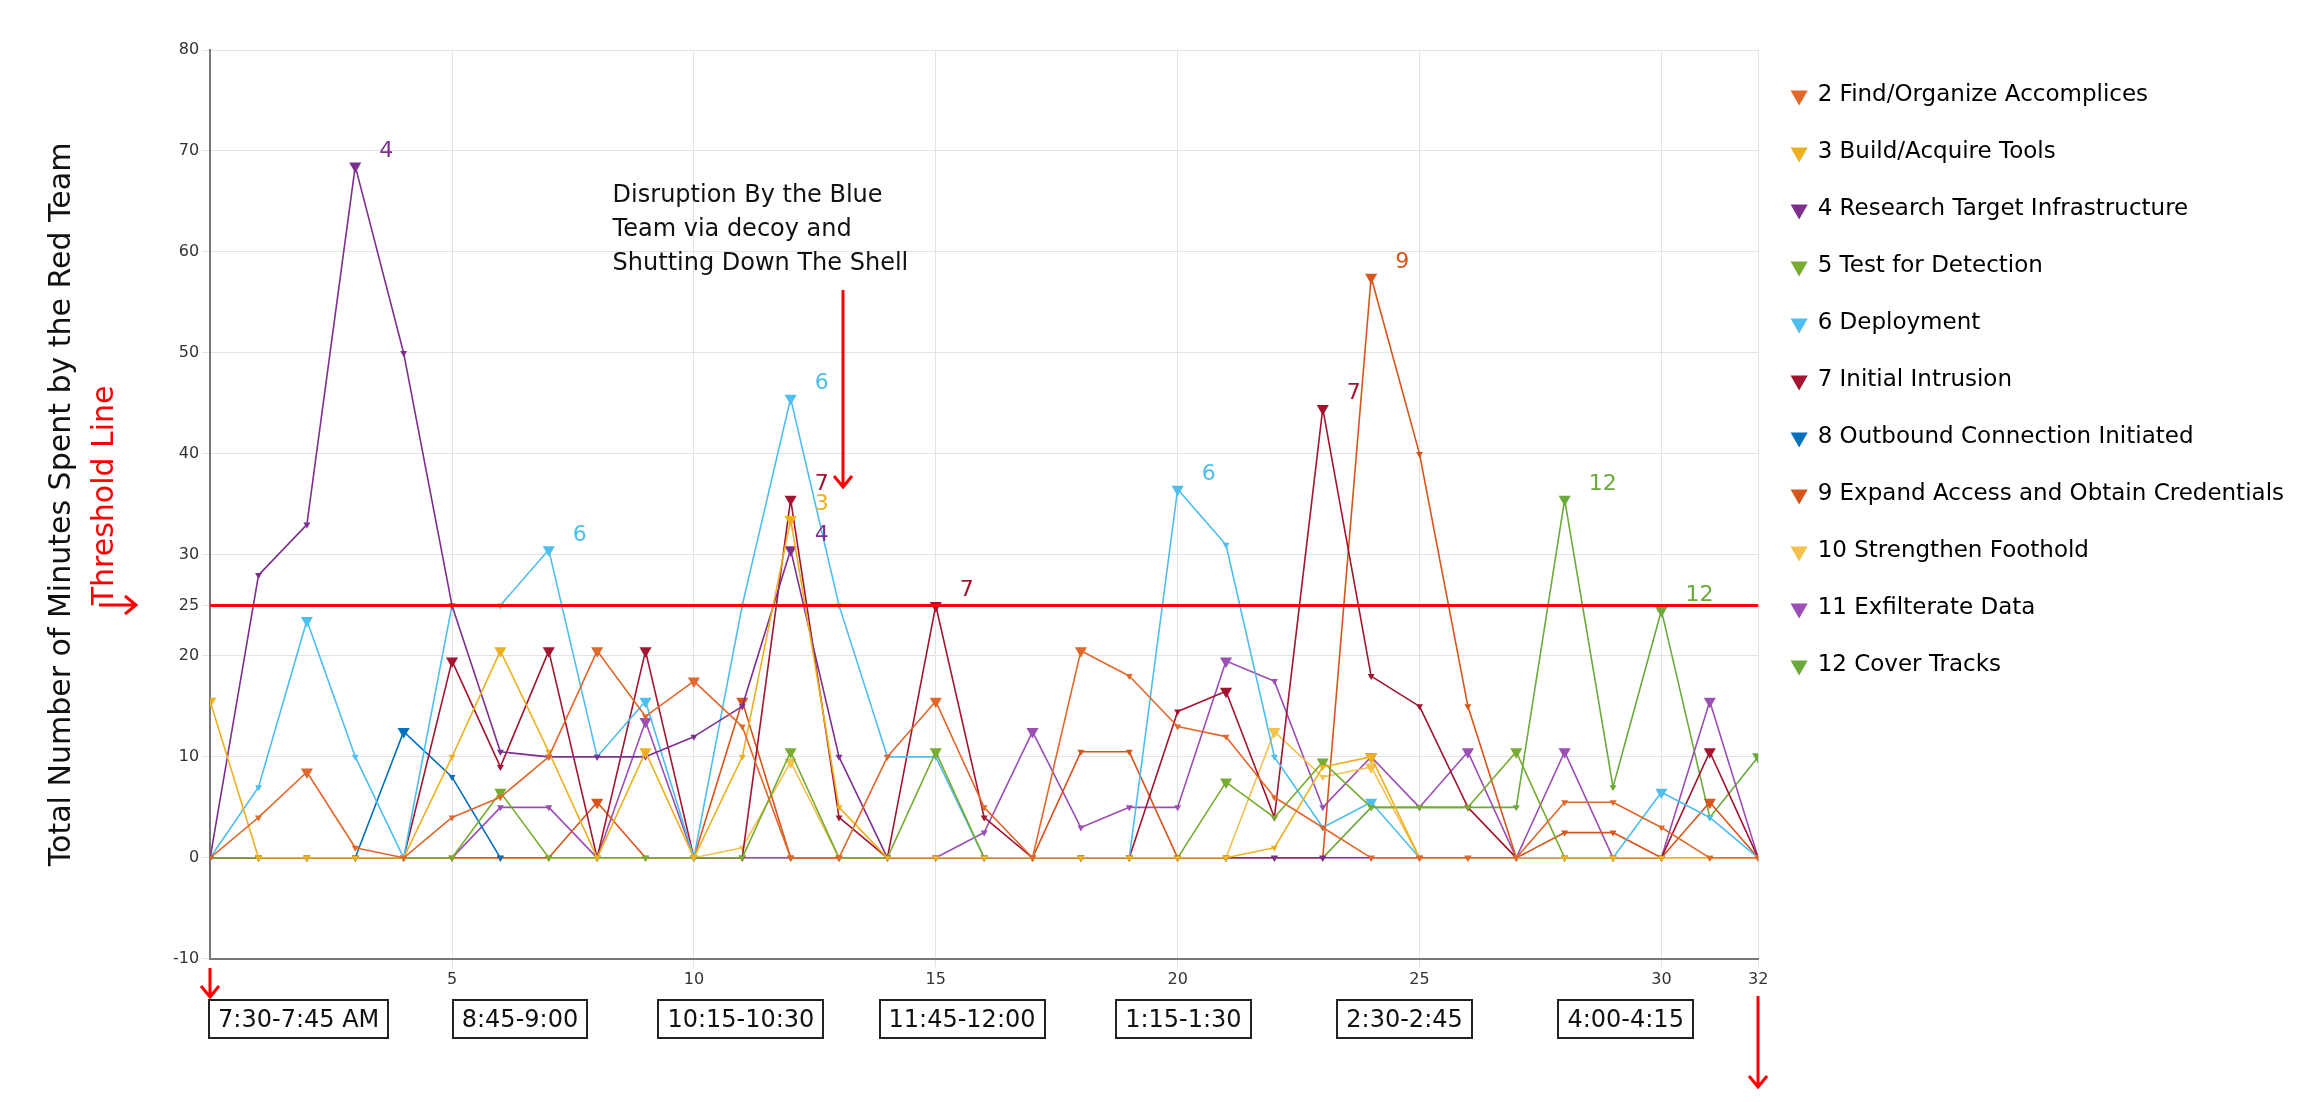 Image resolution: width=2314 pixels, height=1102 pixels. Describe the element at coordinates (520, 1018) in the screenshot. I see `text: 8:45-9:00` at that location.